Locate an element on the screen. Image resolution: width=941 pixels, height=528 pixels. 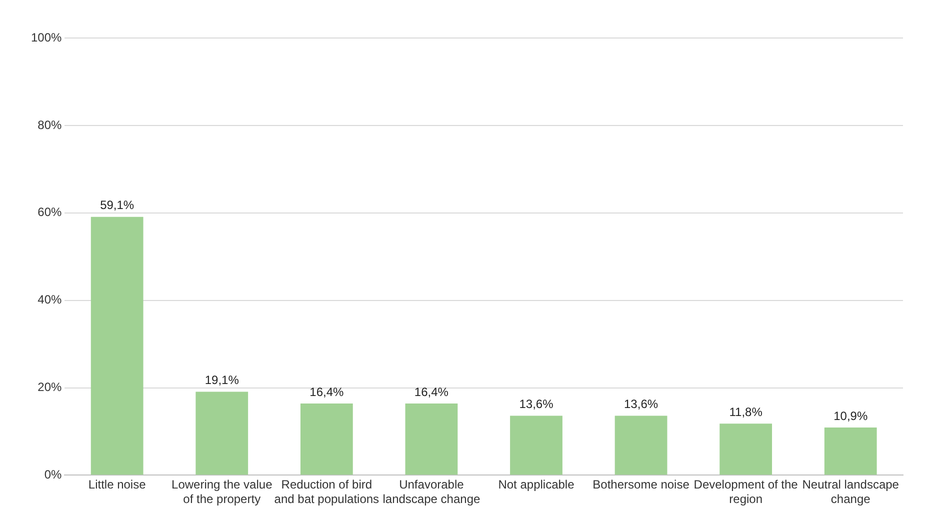
x-tick-label: Lowering the value of the property is located at coordinates (222, 492).